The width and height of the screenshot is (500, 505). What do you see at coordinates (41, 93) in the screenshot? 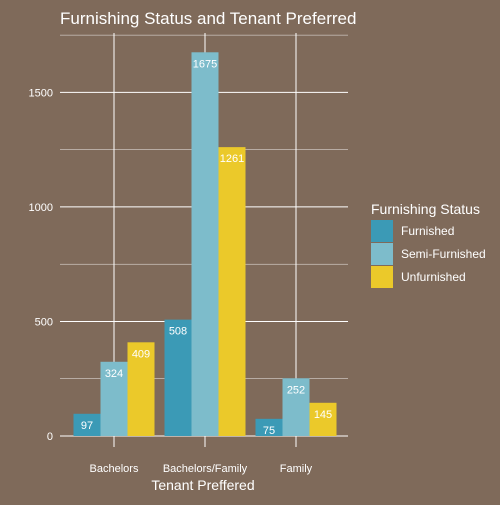
I see `y-tick-label: 1500` at bounding box center [41, 93].